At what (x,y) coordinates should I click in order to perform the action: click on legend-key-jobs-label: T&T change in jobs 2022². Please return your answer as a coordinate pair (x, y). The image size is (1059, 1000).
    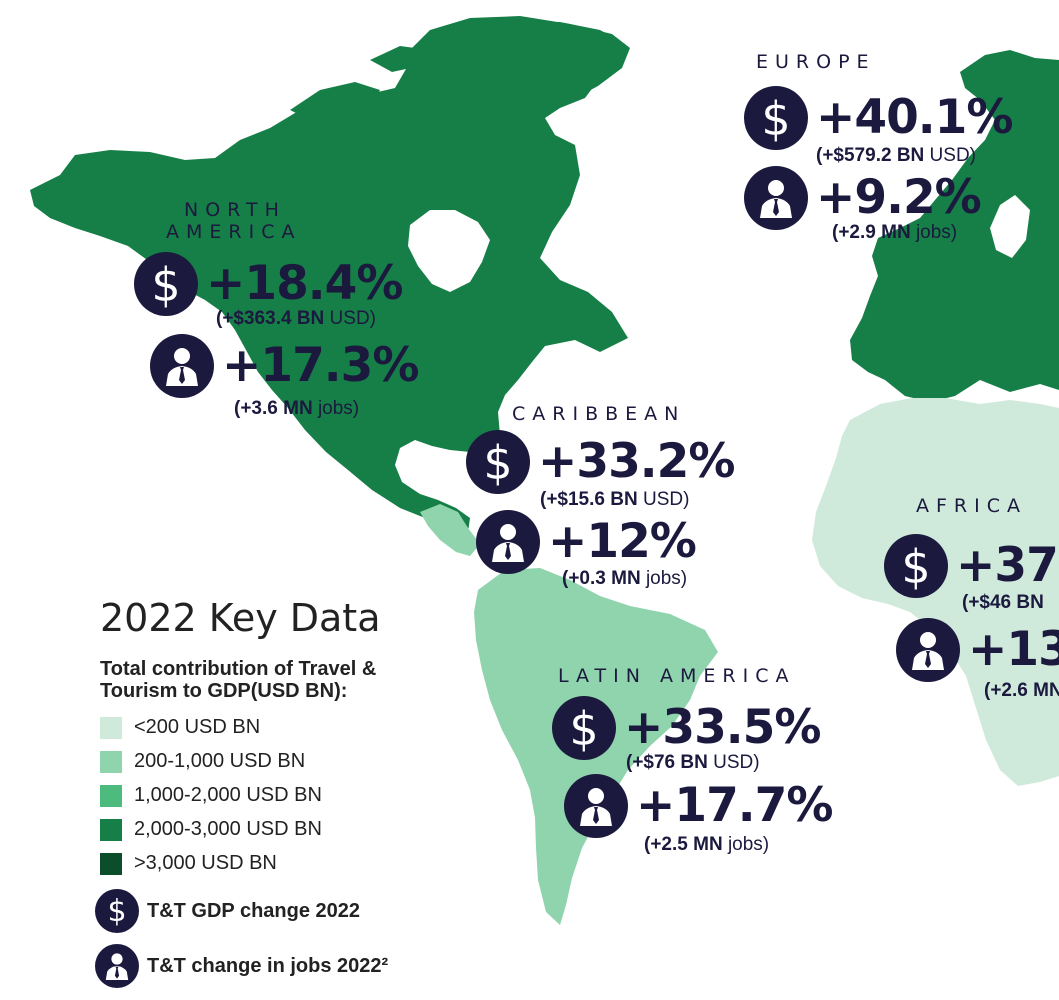
    Looking at the image, I should click on (268, 965).